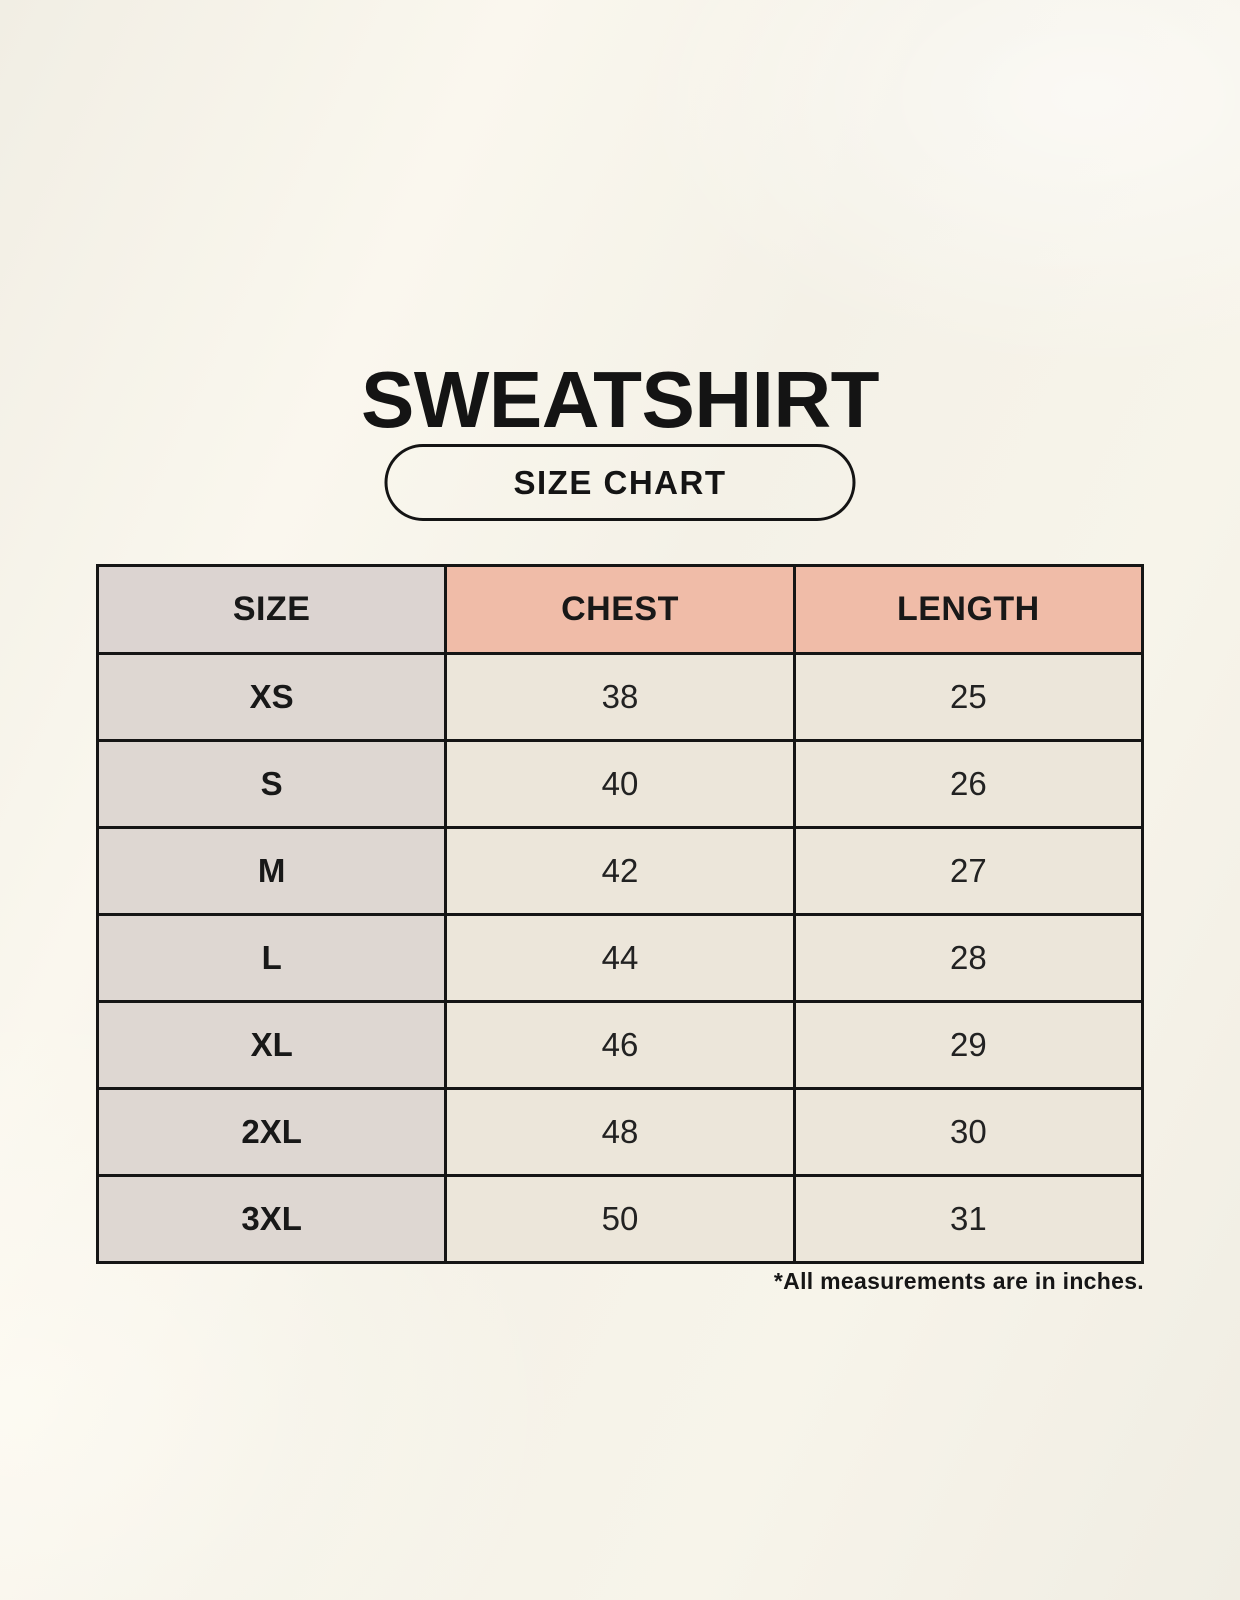 The image size is (1240, 1600). What do you see at coordinates (968, 1045) in the screenshot?
I see `length-cell: 29` at bounding box center [968, 1045].